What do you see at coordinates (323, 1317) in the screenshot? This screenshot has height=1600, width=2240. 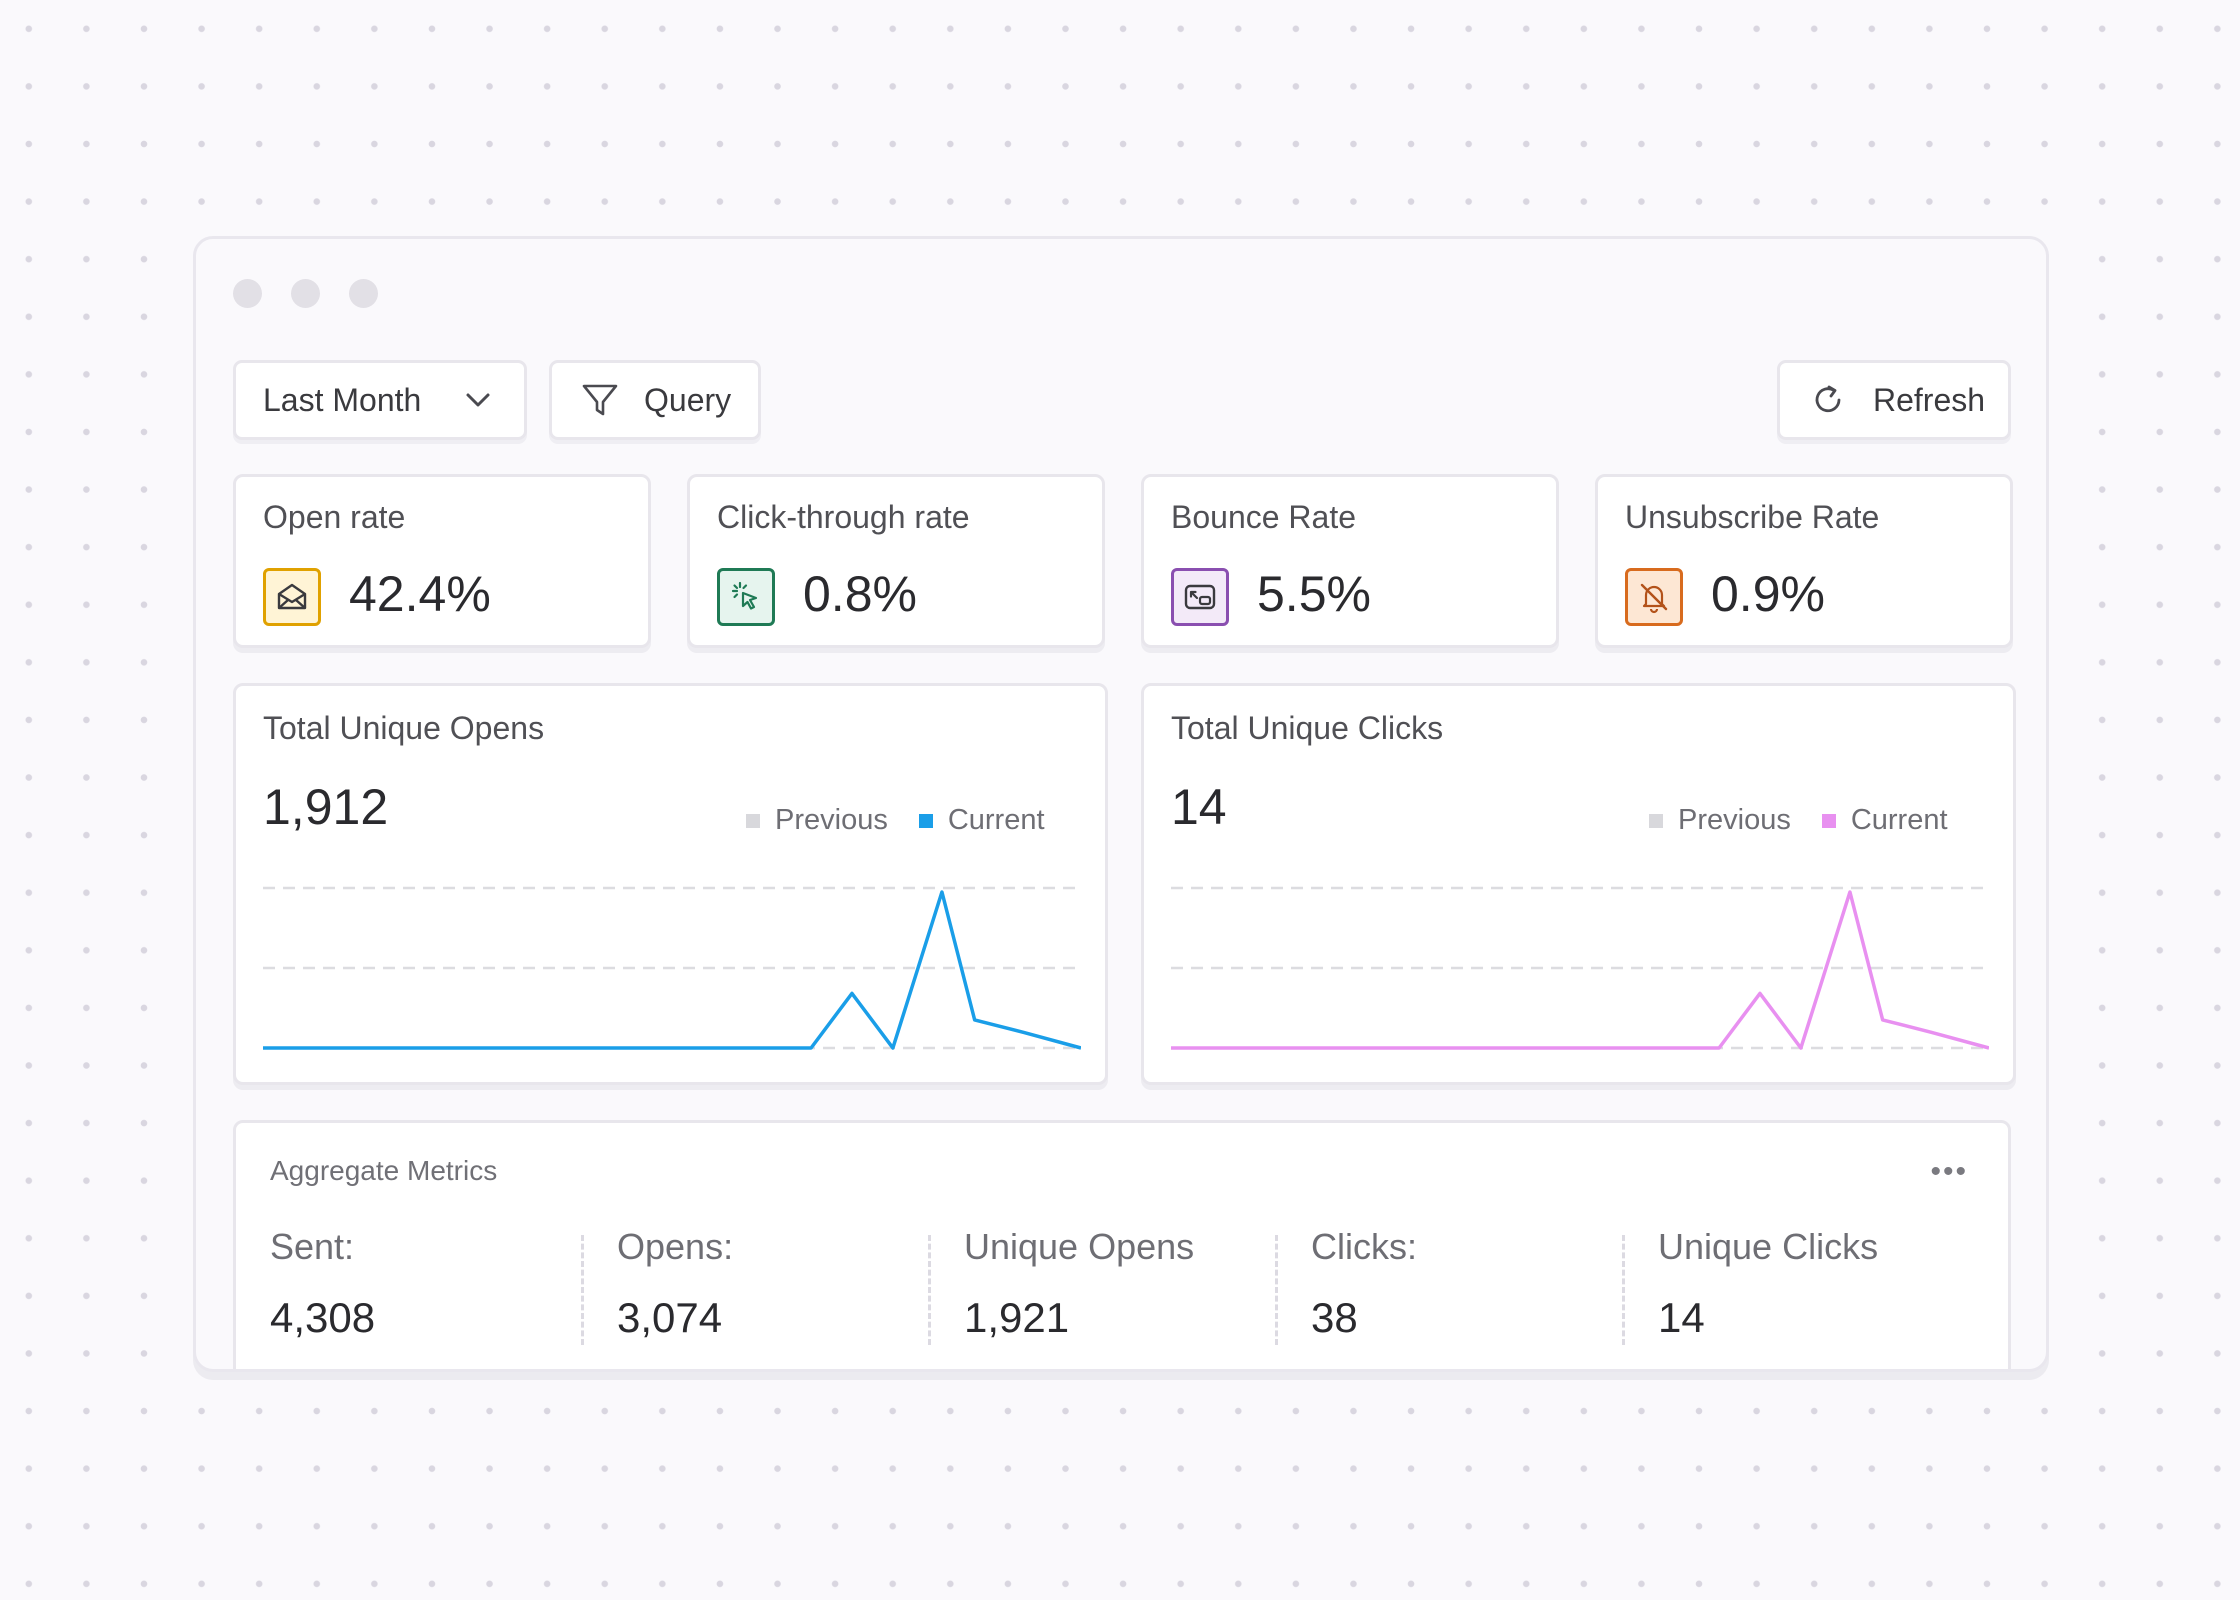 I see `metric-value: 4,308` at bounding box center [323, 1317].